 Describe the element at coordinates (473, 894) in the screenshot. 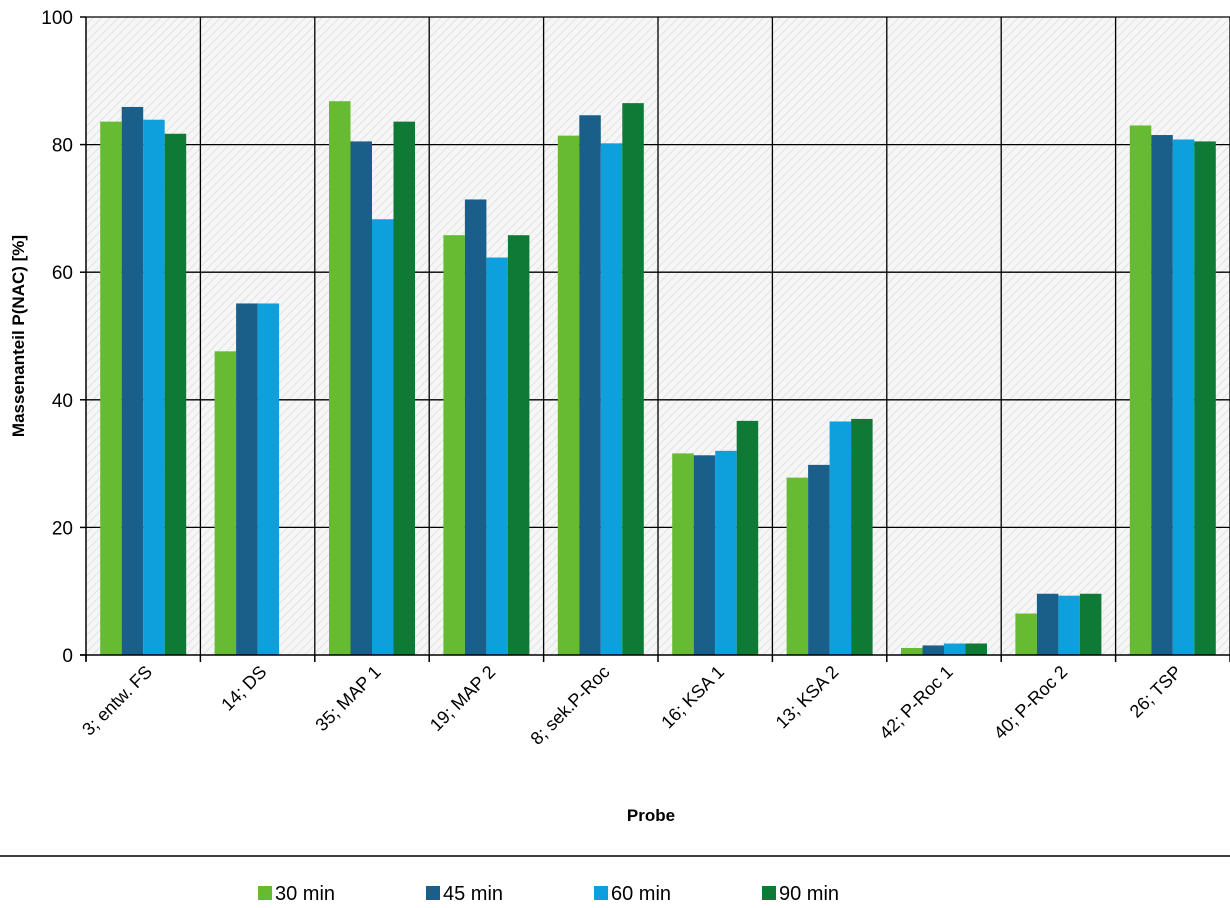

I see `legend-label: 45 min` at that location.